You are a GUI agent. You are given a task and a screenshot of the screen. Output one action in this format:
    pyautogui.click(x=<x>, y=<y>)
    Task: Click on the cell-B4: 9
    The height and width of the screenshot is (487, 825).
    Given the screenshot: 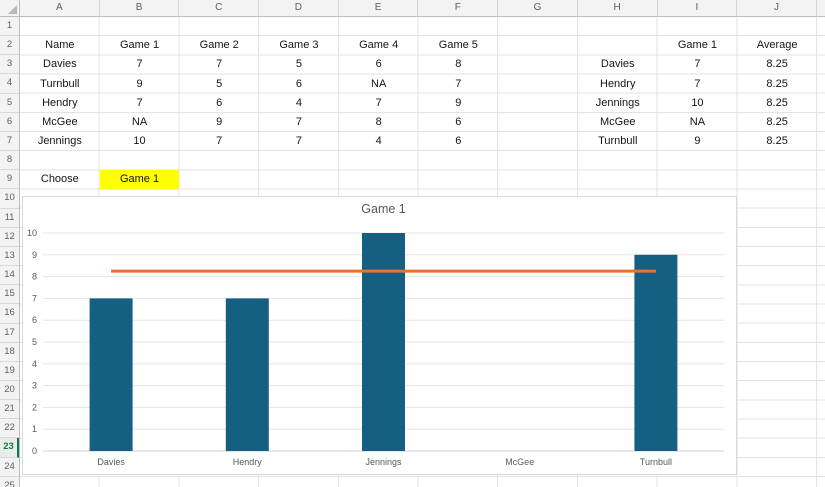 What is the action you would take?
    pyautogui.click(x=139, y=83)
    